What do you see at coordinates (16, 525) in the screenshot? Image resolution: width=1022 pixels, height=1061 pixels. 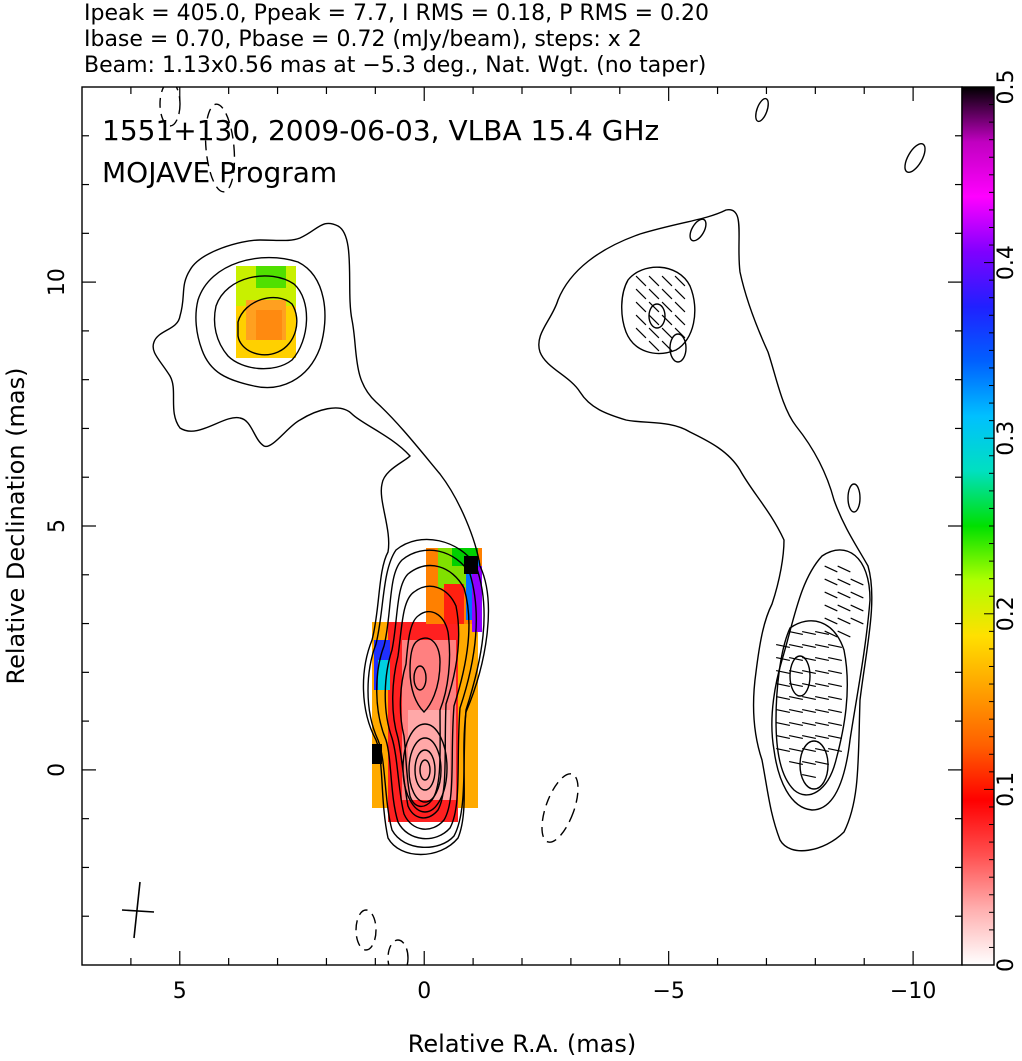 I see `y-axis-label: Relative Declination (mas)` at bounding box center [16, 525].